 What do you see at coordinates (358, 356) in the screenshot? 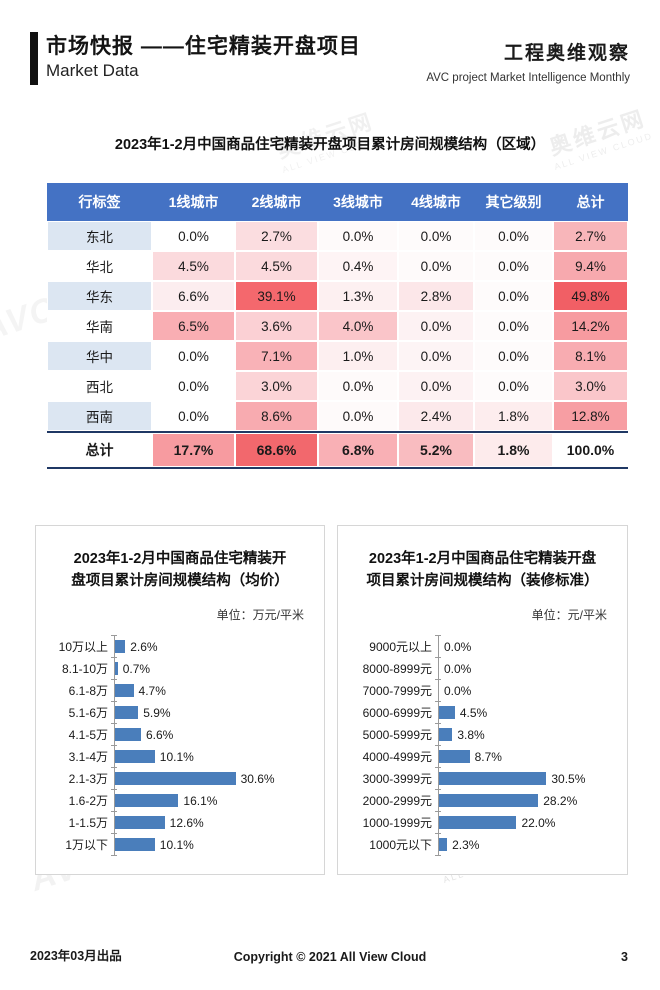
I see `table-cell: 1.0%` at bounding box center [358, 356].